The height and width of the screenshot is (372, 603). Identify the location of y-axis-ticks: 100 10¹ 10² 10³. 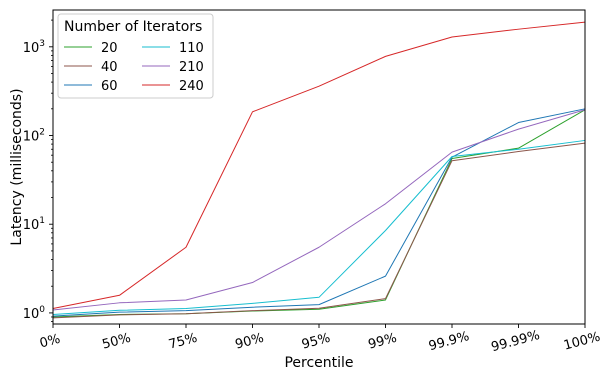
(38, 170).